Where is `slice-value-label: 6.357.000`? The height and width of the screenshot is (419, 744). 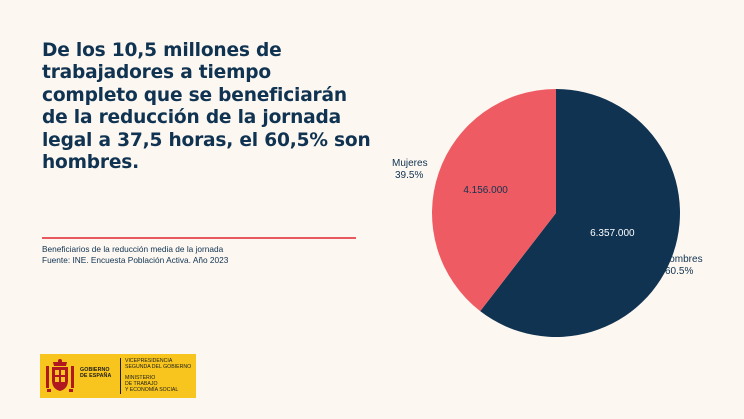 slice-value-label: 6.357.000 is located at coordinates (612, 233).